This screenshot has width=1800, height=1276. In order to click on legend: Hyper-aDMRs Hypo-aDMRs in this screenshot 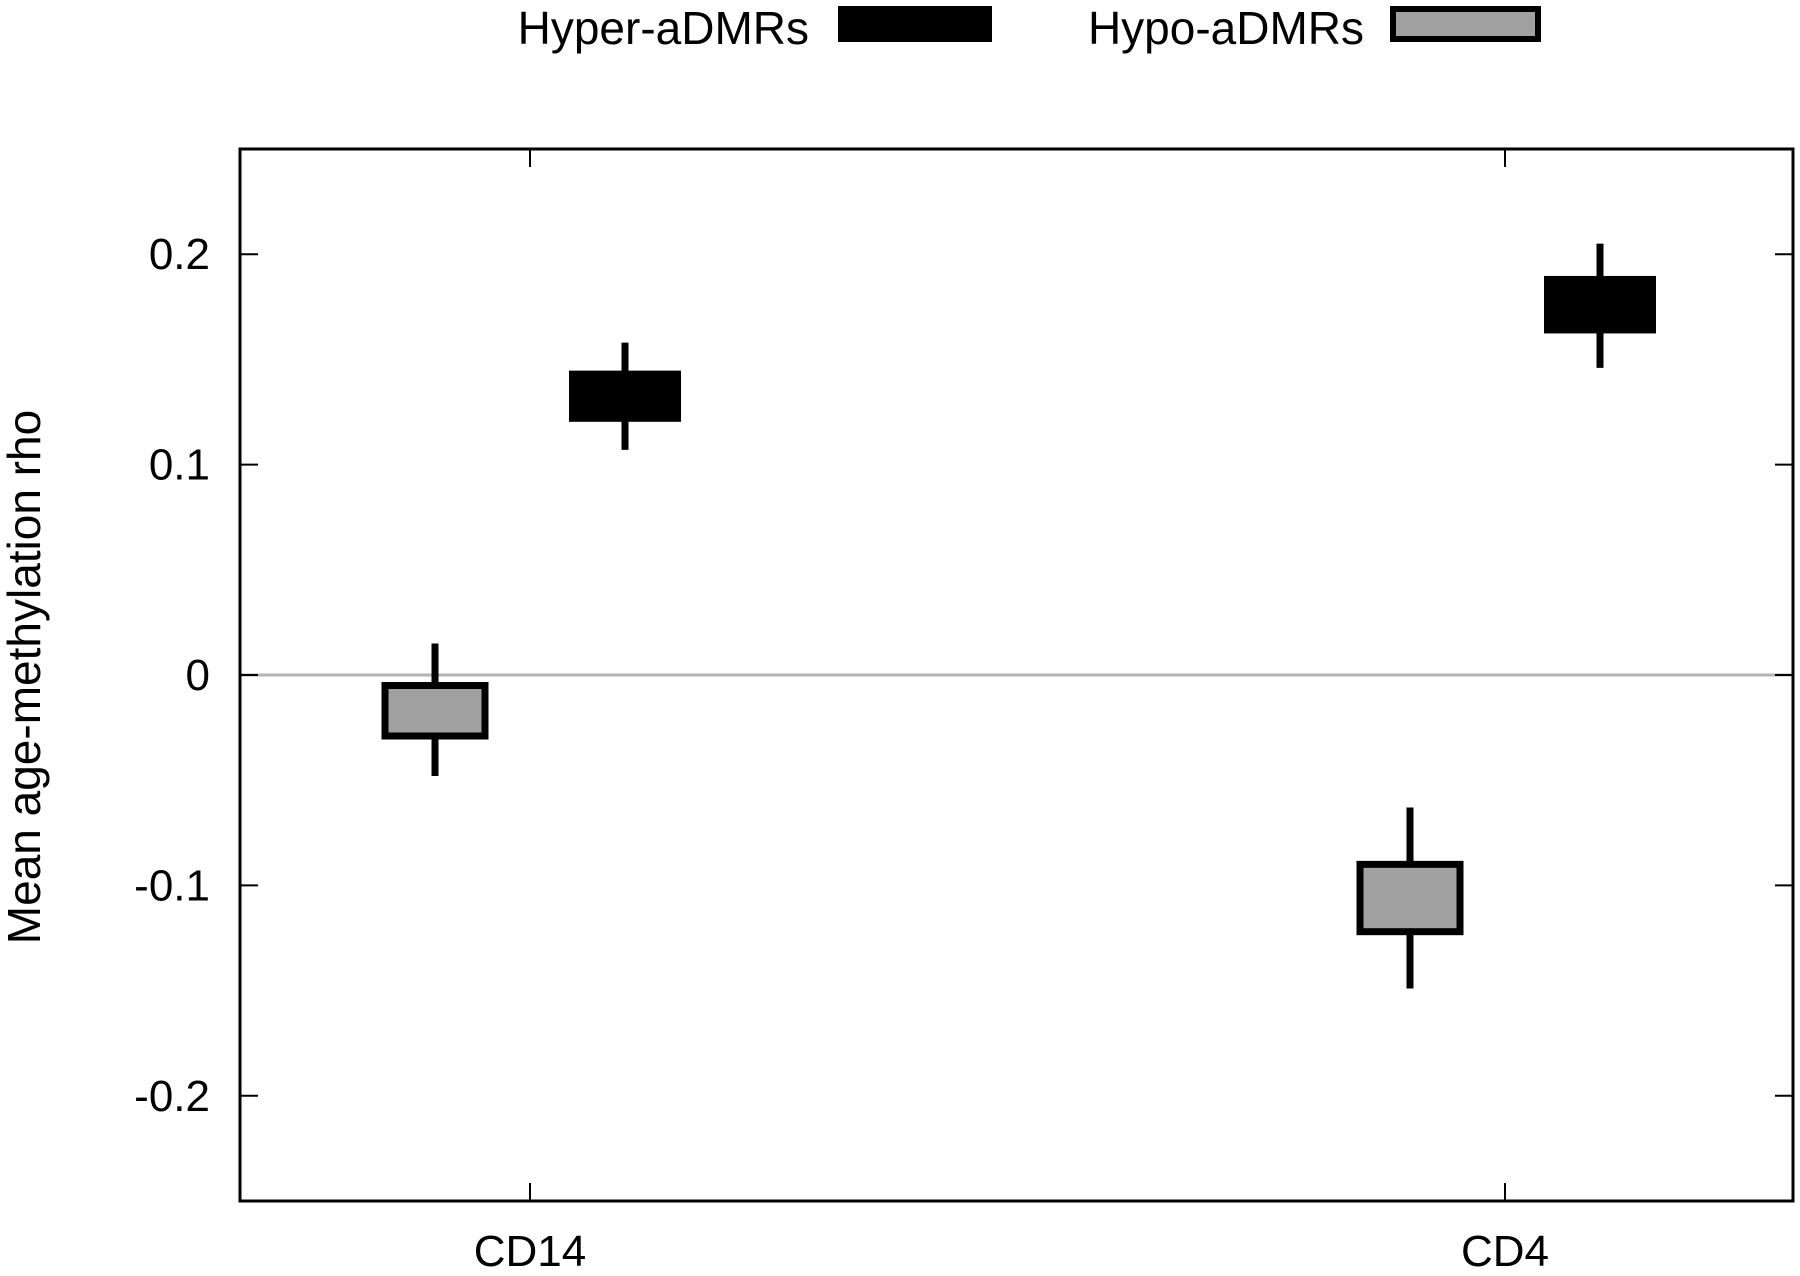, I will do `click(1029, 28)`.